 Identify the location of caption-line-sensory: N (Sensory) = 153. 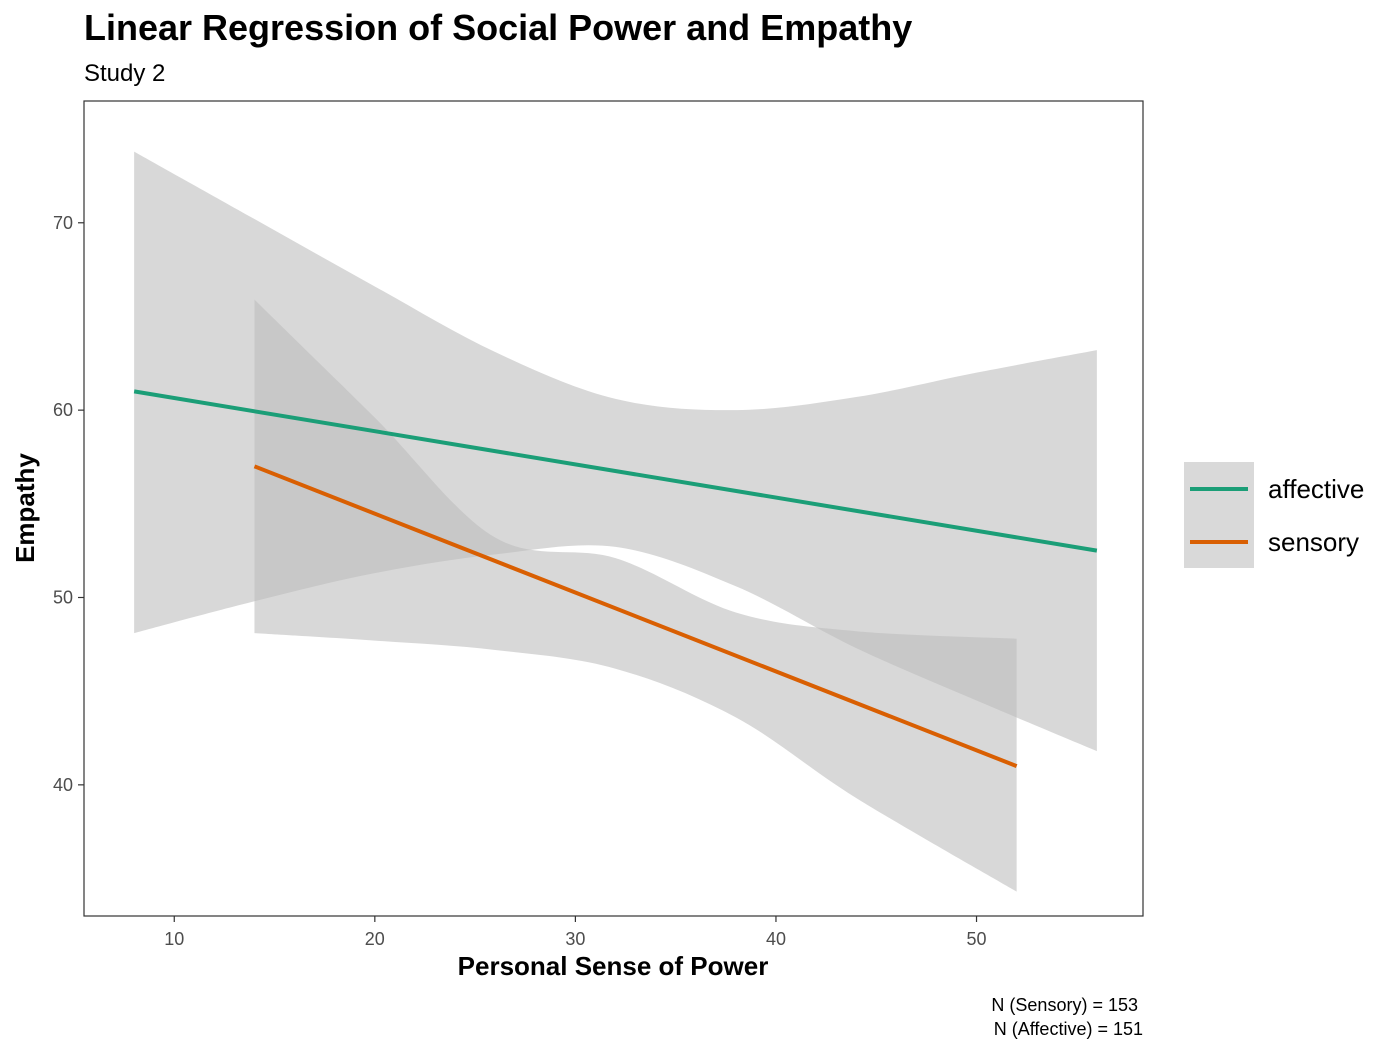
(1064, 1005).